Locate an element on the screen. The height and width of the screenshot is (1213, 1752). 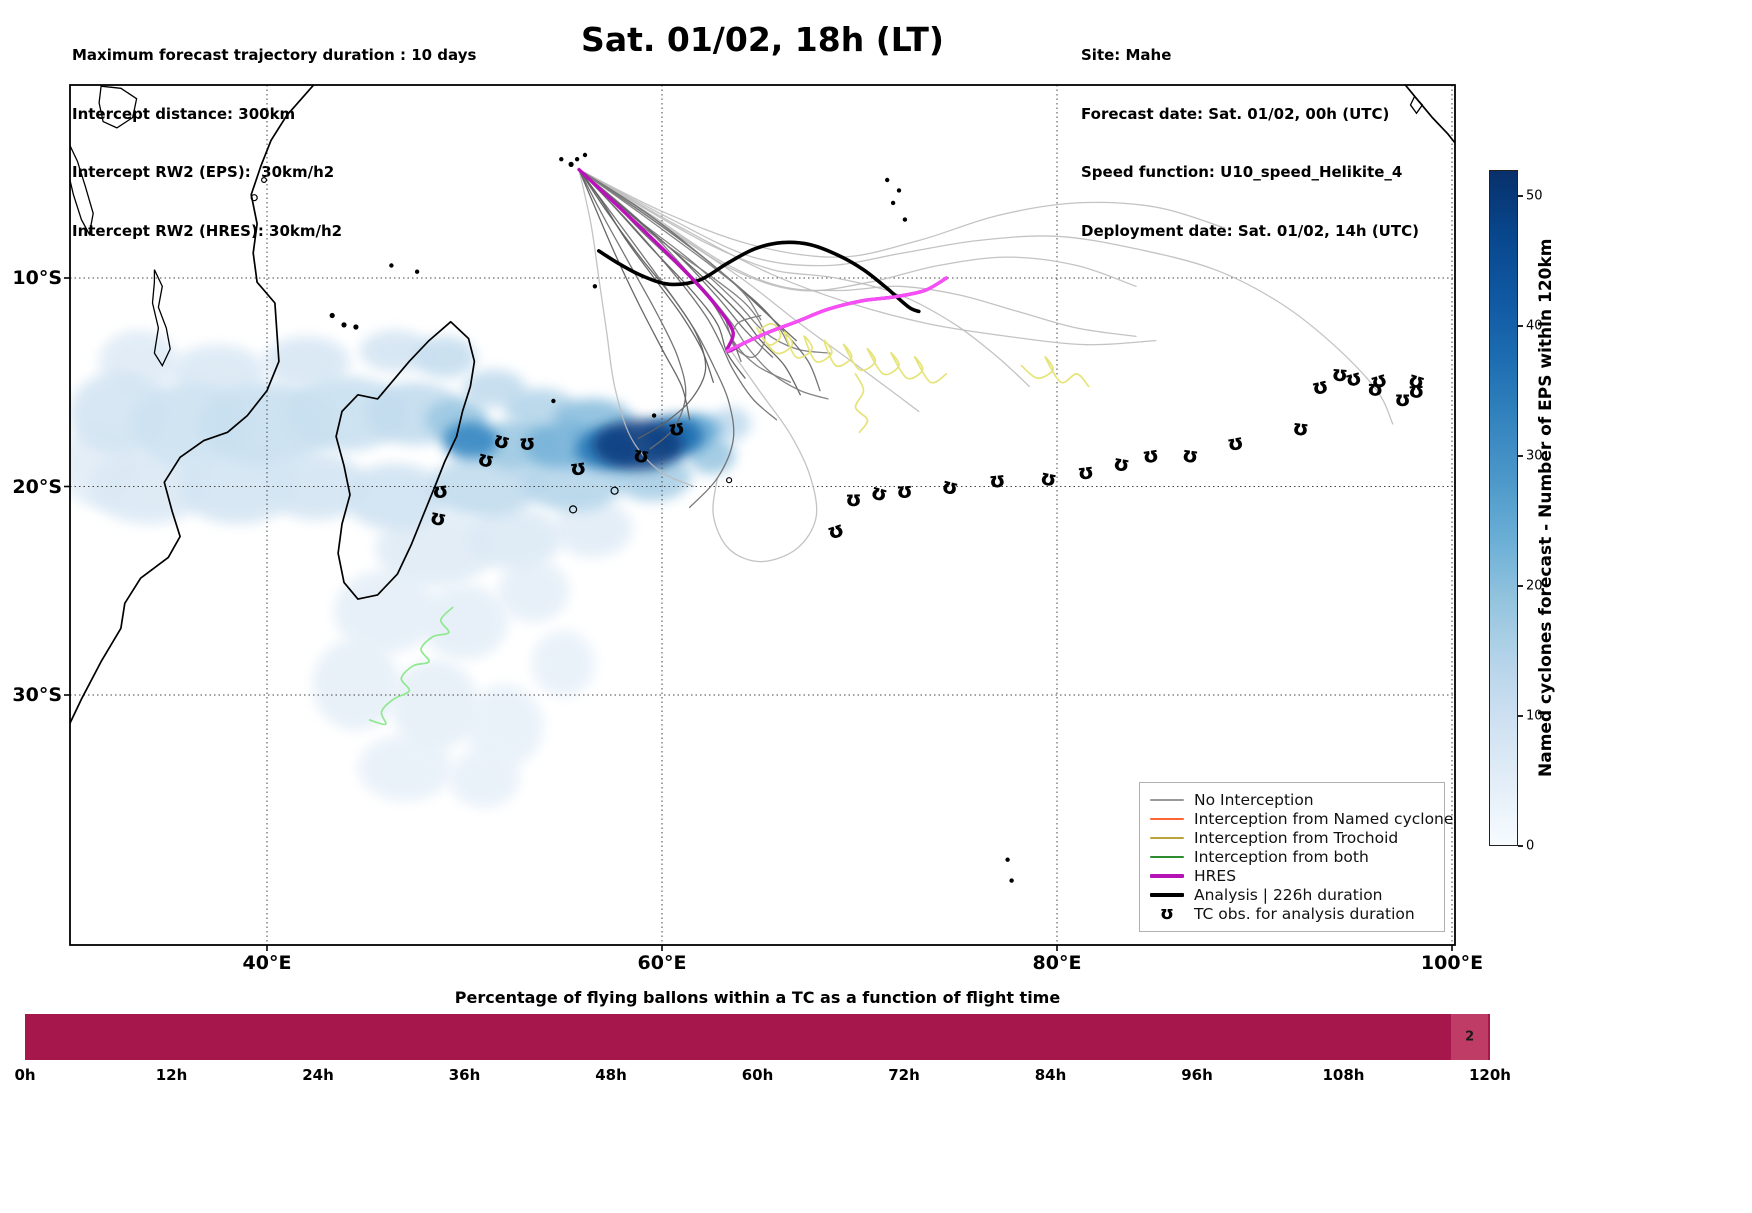
tc-obs-symbol-swatch: ʊ is located at coordinates (1167, 914).